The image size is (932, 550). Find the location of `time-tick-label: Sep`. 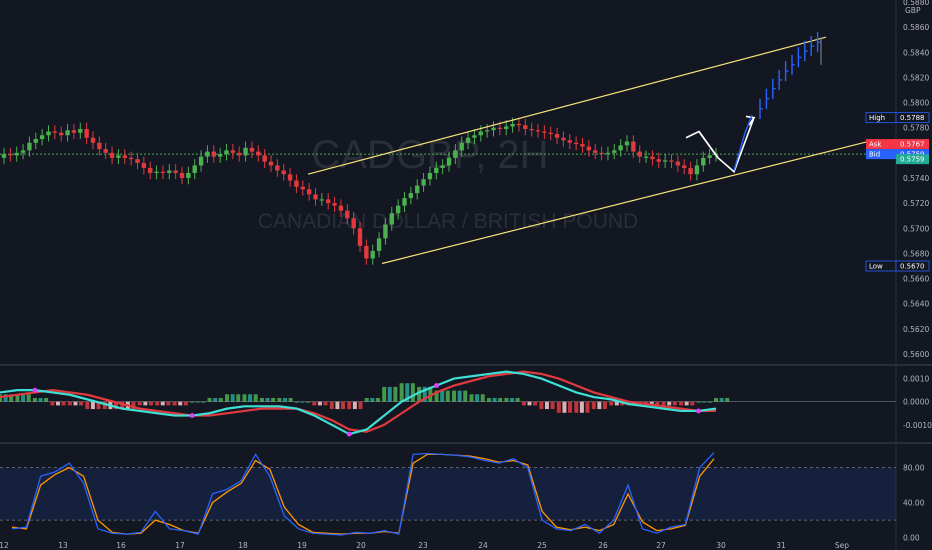

time-tick-label: Sep is located at coordinates (842, 545).